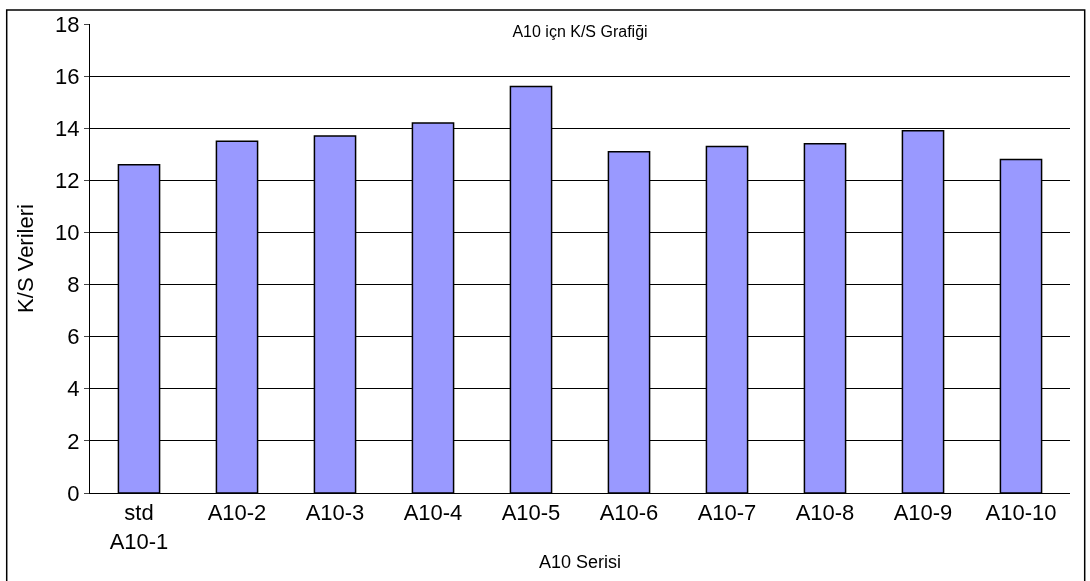 The image size is (1090, 581). I want to click on chart-title: A10 içn K/S Grafiği, so click(580, 32).